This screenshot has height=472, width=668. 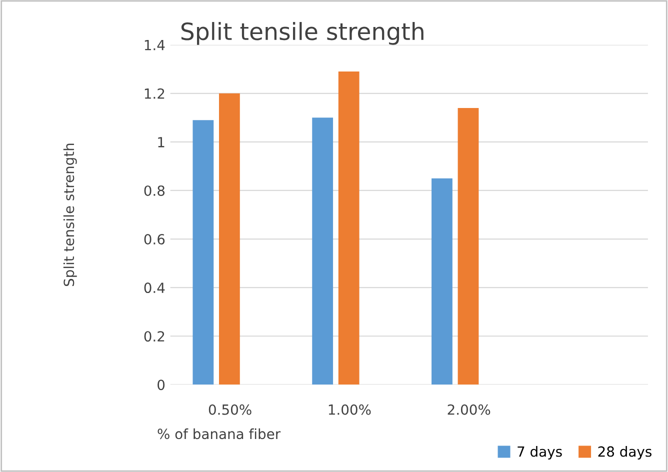 What do you see at coordinates (469, 409) in the screenshot?
I see `x-tick-label: 2.00%` at bounding box center [469, 409].